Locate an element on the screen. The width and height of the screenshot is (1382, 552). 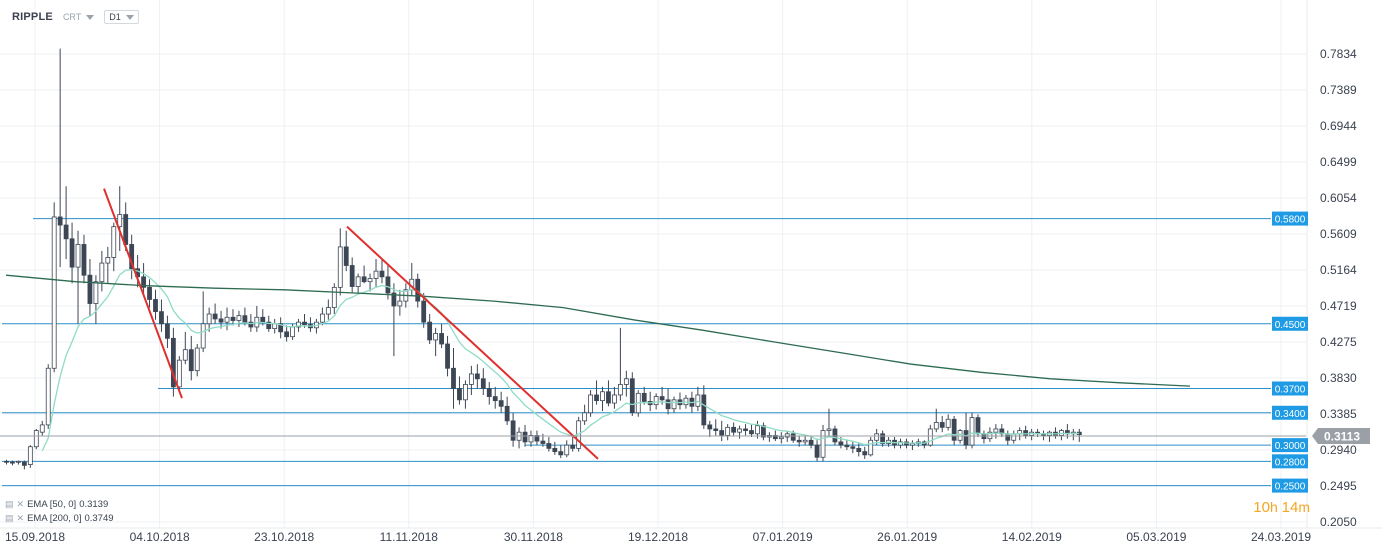
y-tick-label: 0.7834 is located at coordinates (1338, 54).